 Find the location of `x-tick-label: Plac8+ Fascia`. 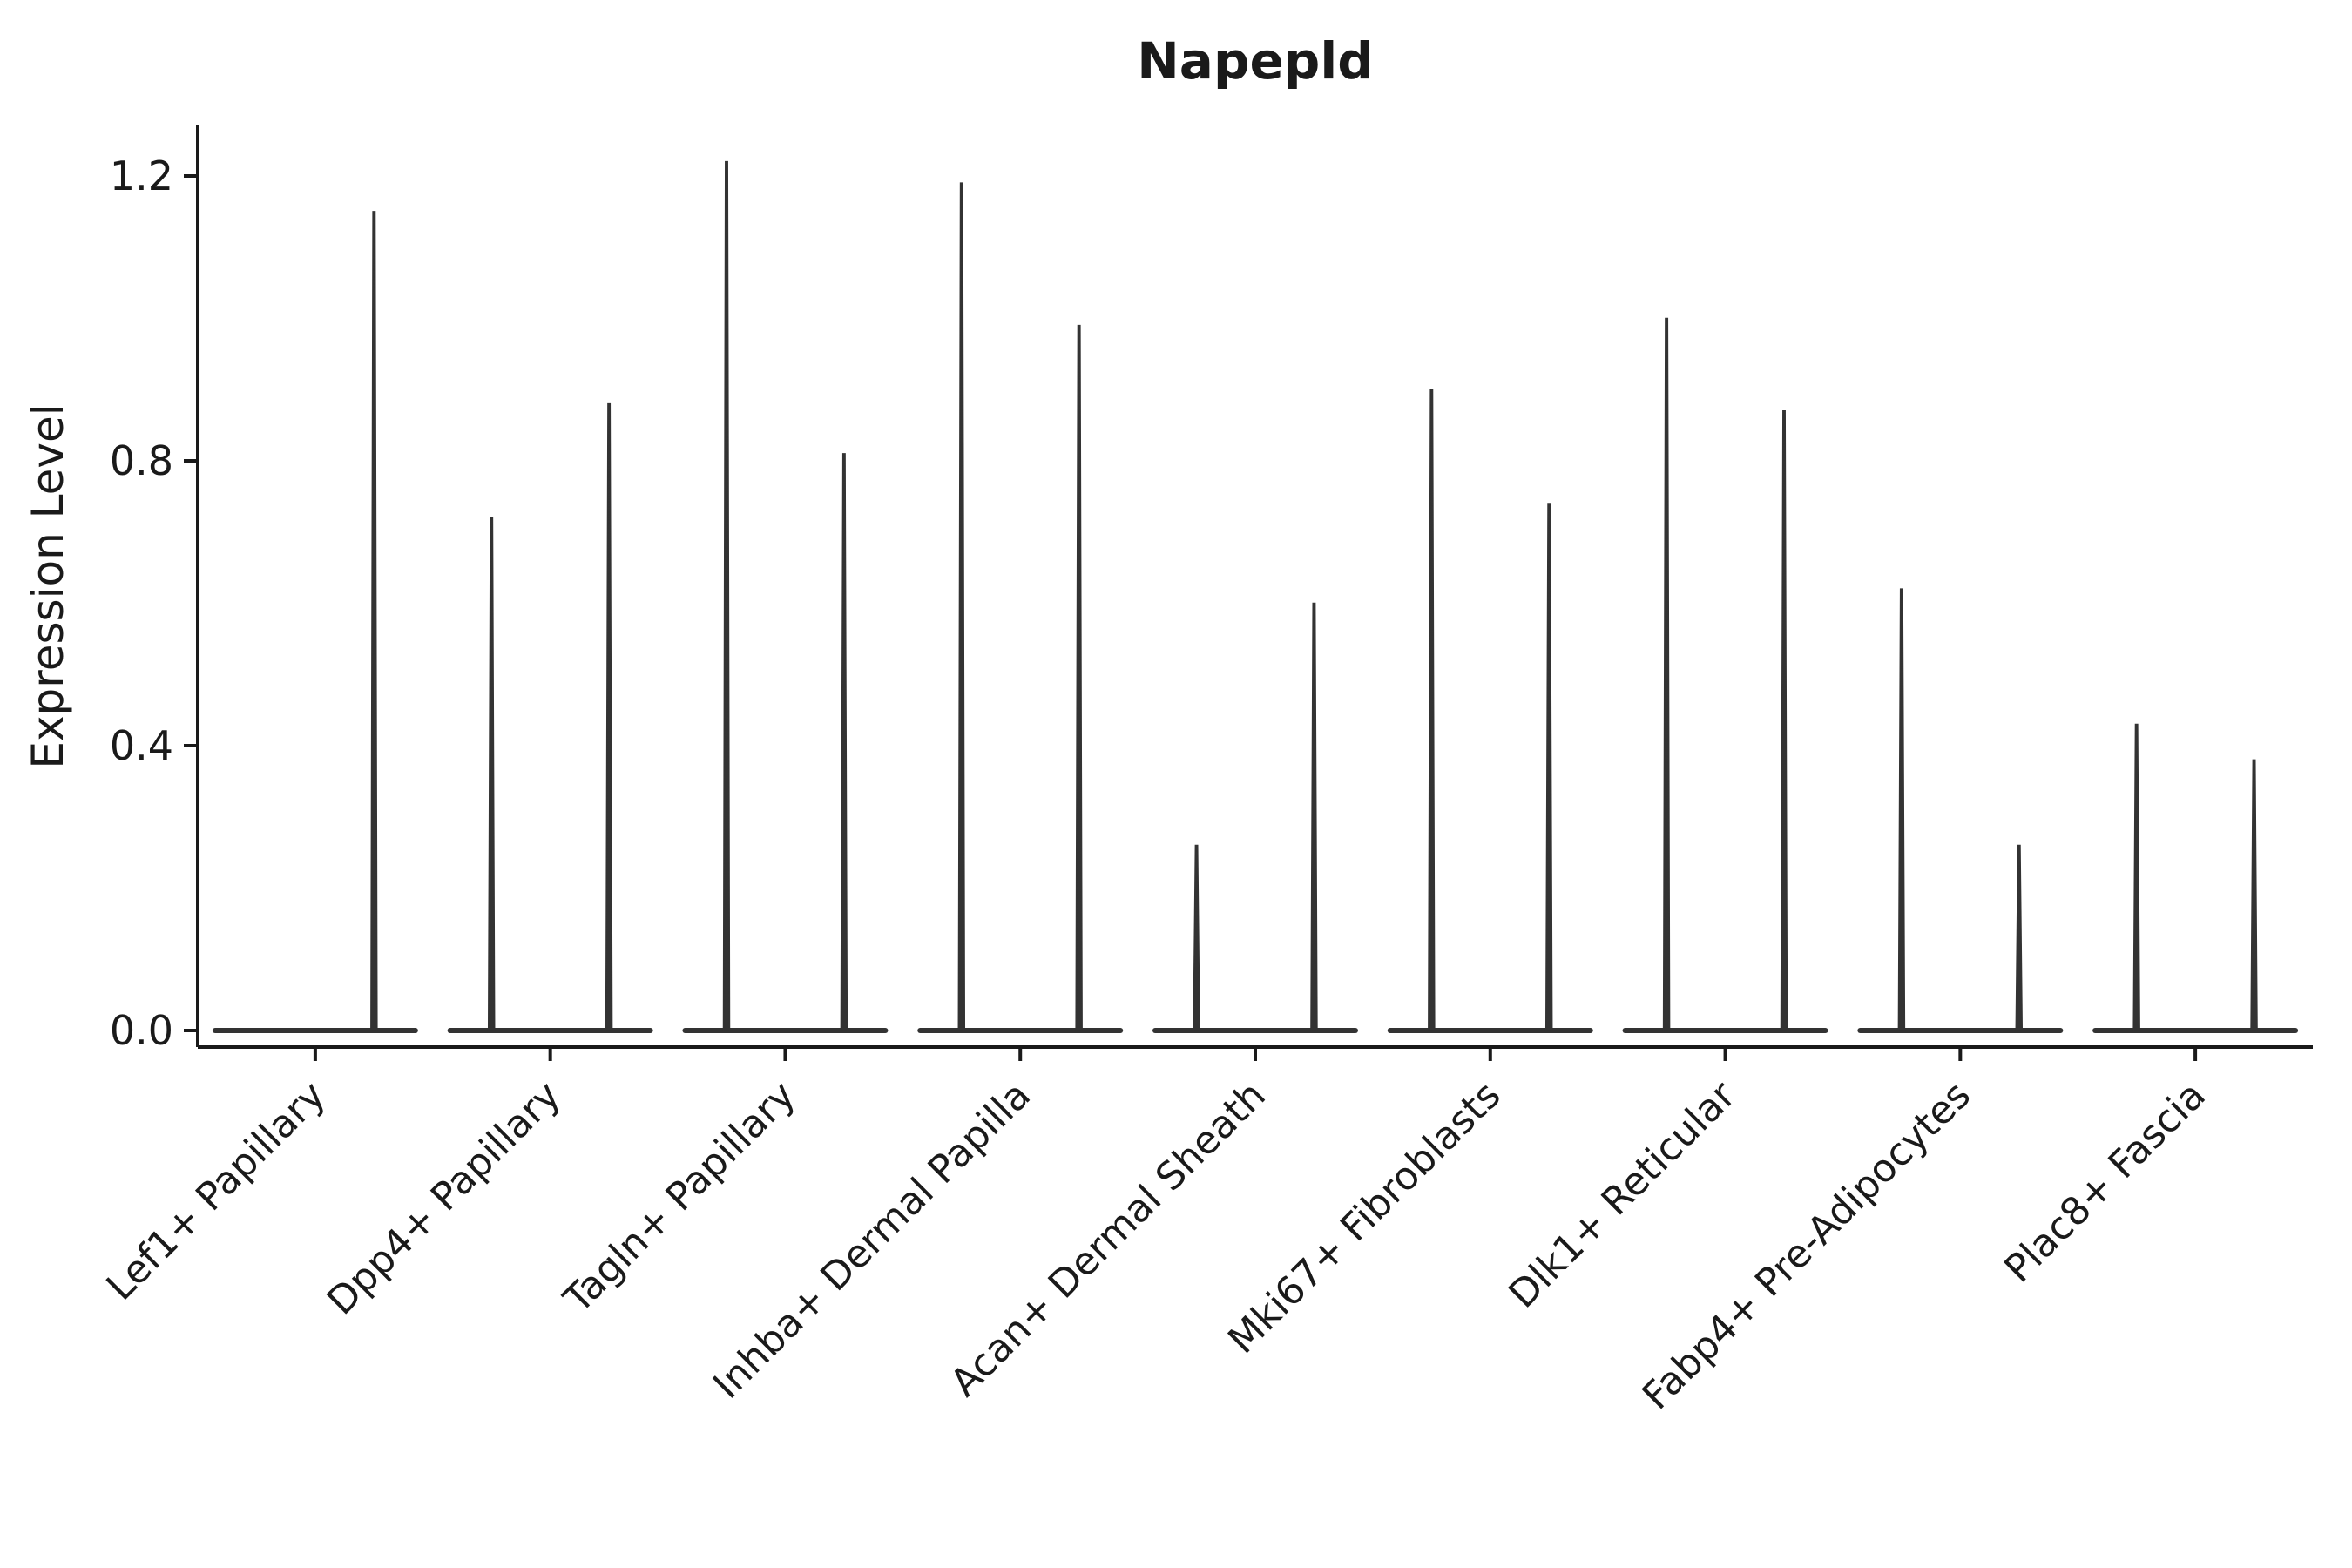

x-tick-label: Plac8+ Fascia is located at coordinates (2105, 1182).